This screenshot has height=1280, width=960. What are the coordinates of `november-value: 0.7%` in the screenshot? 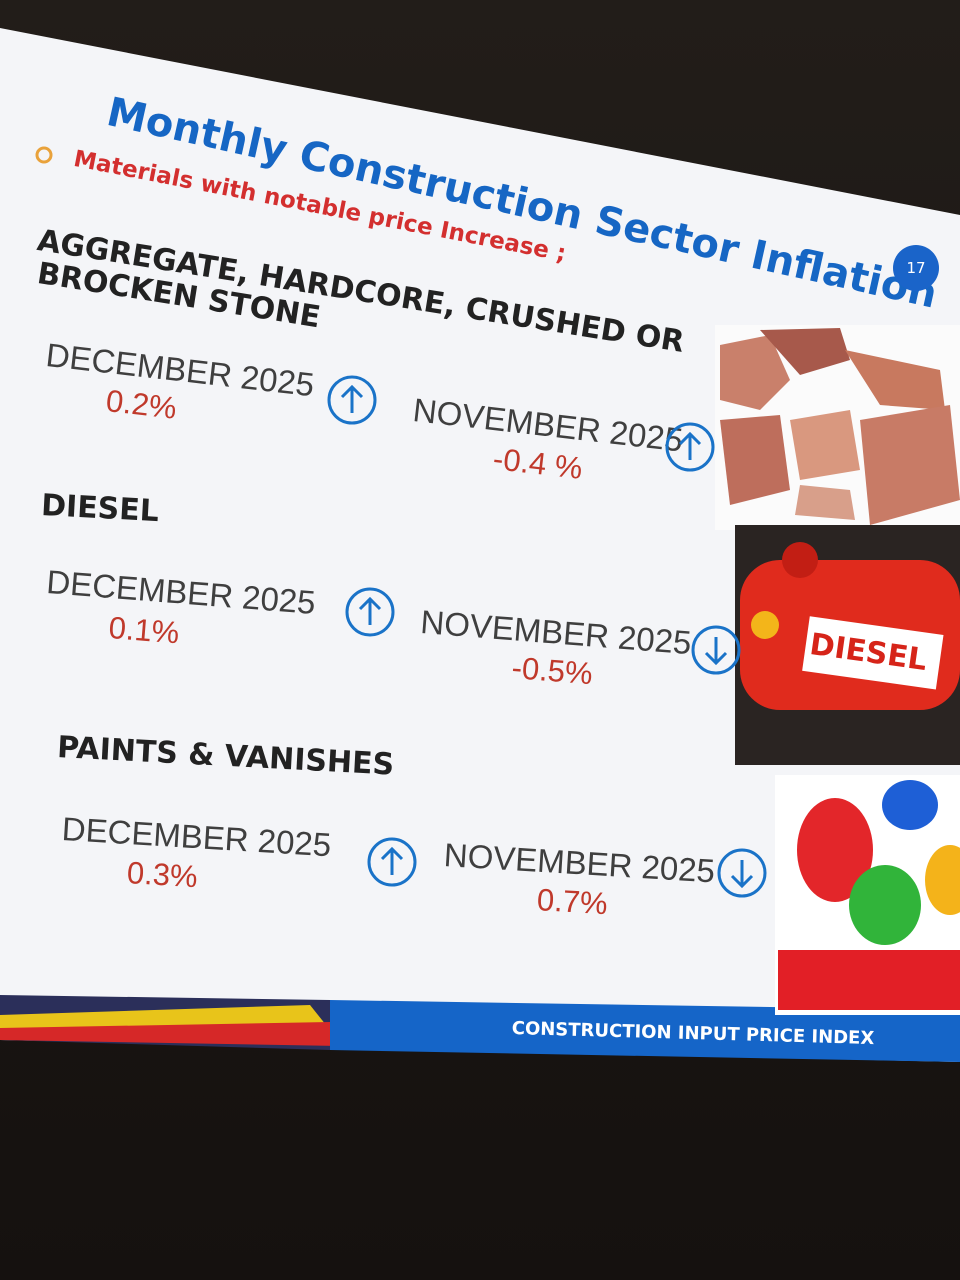 It's located at (572, 902).